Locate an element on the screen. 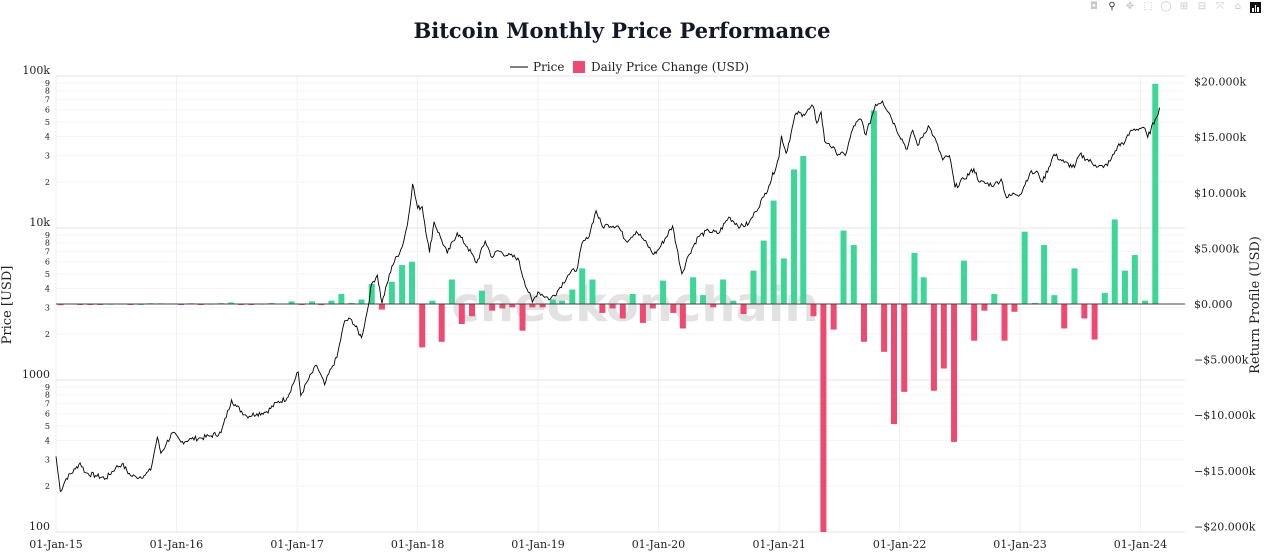 This screenshot has height=556, width=1265. autoscale-icon: ⤧ is located at coordinates (1220, 6).